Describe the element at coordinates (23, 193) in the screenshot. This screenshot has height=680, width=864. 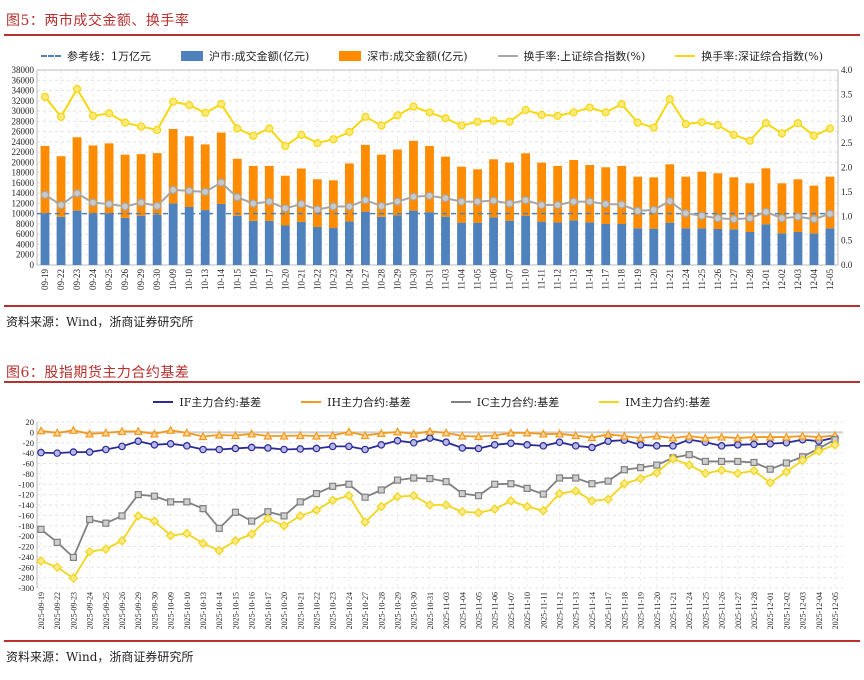
I see `y-left-tick-label: 14000` at that location.